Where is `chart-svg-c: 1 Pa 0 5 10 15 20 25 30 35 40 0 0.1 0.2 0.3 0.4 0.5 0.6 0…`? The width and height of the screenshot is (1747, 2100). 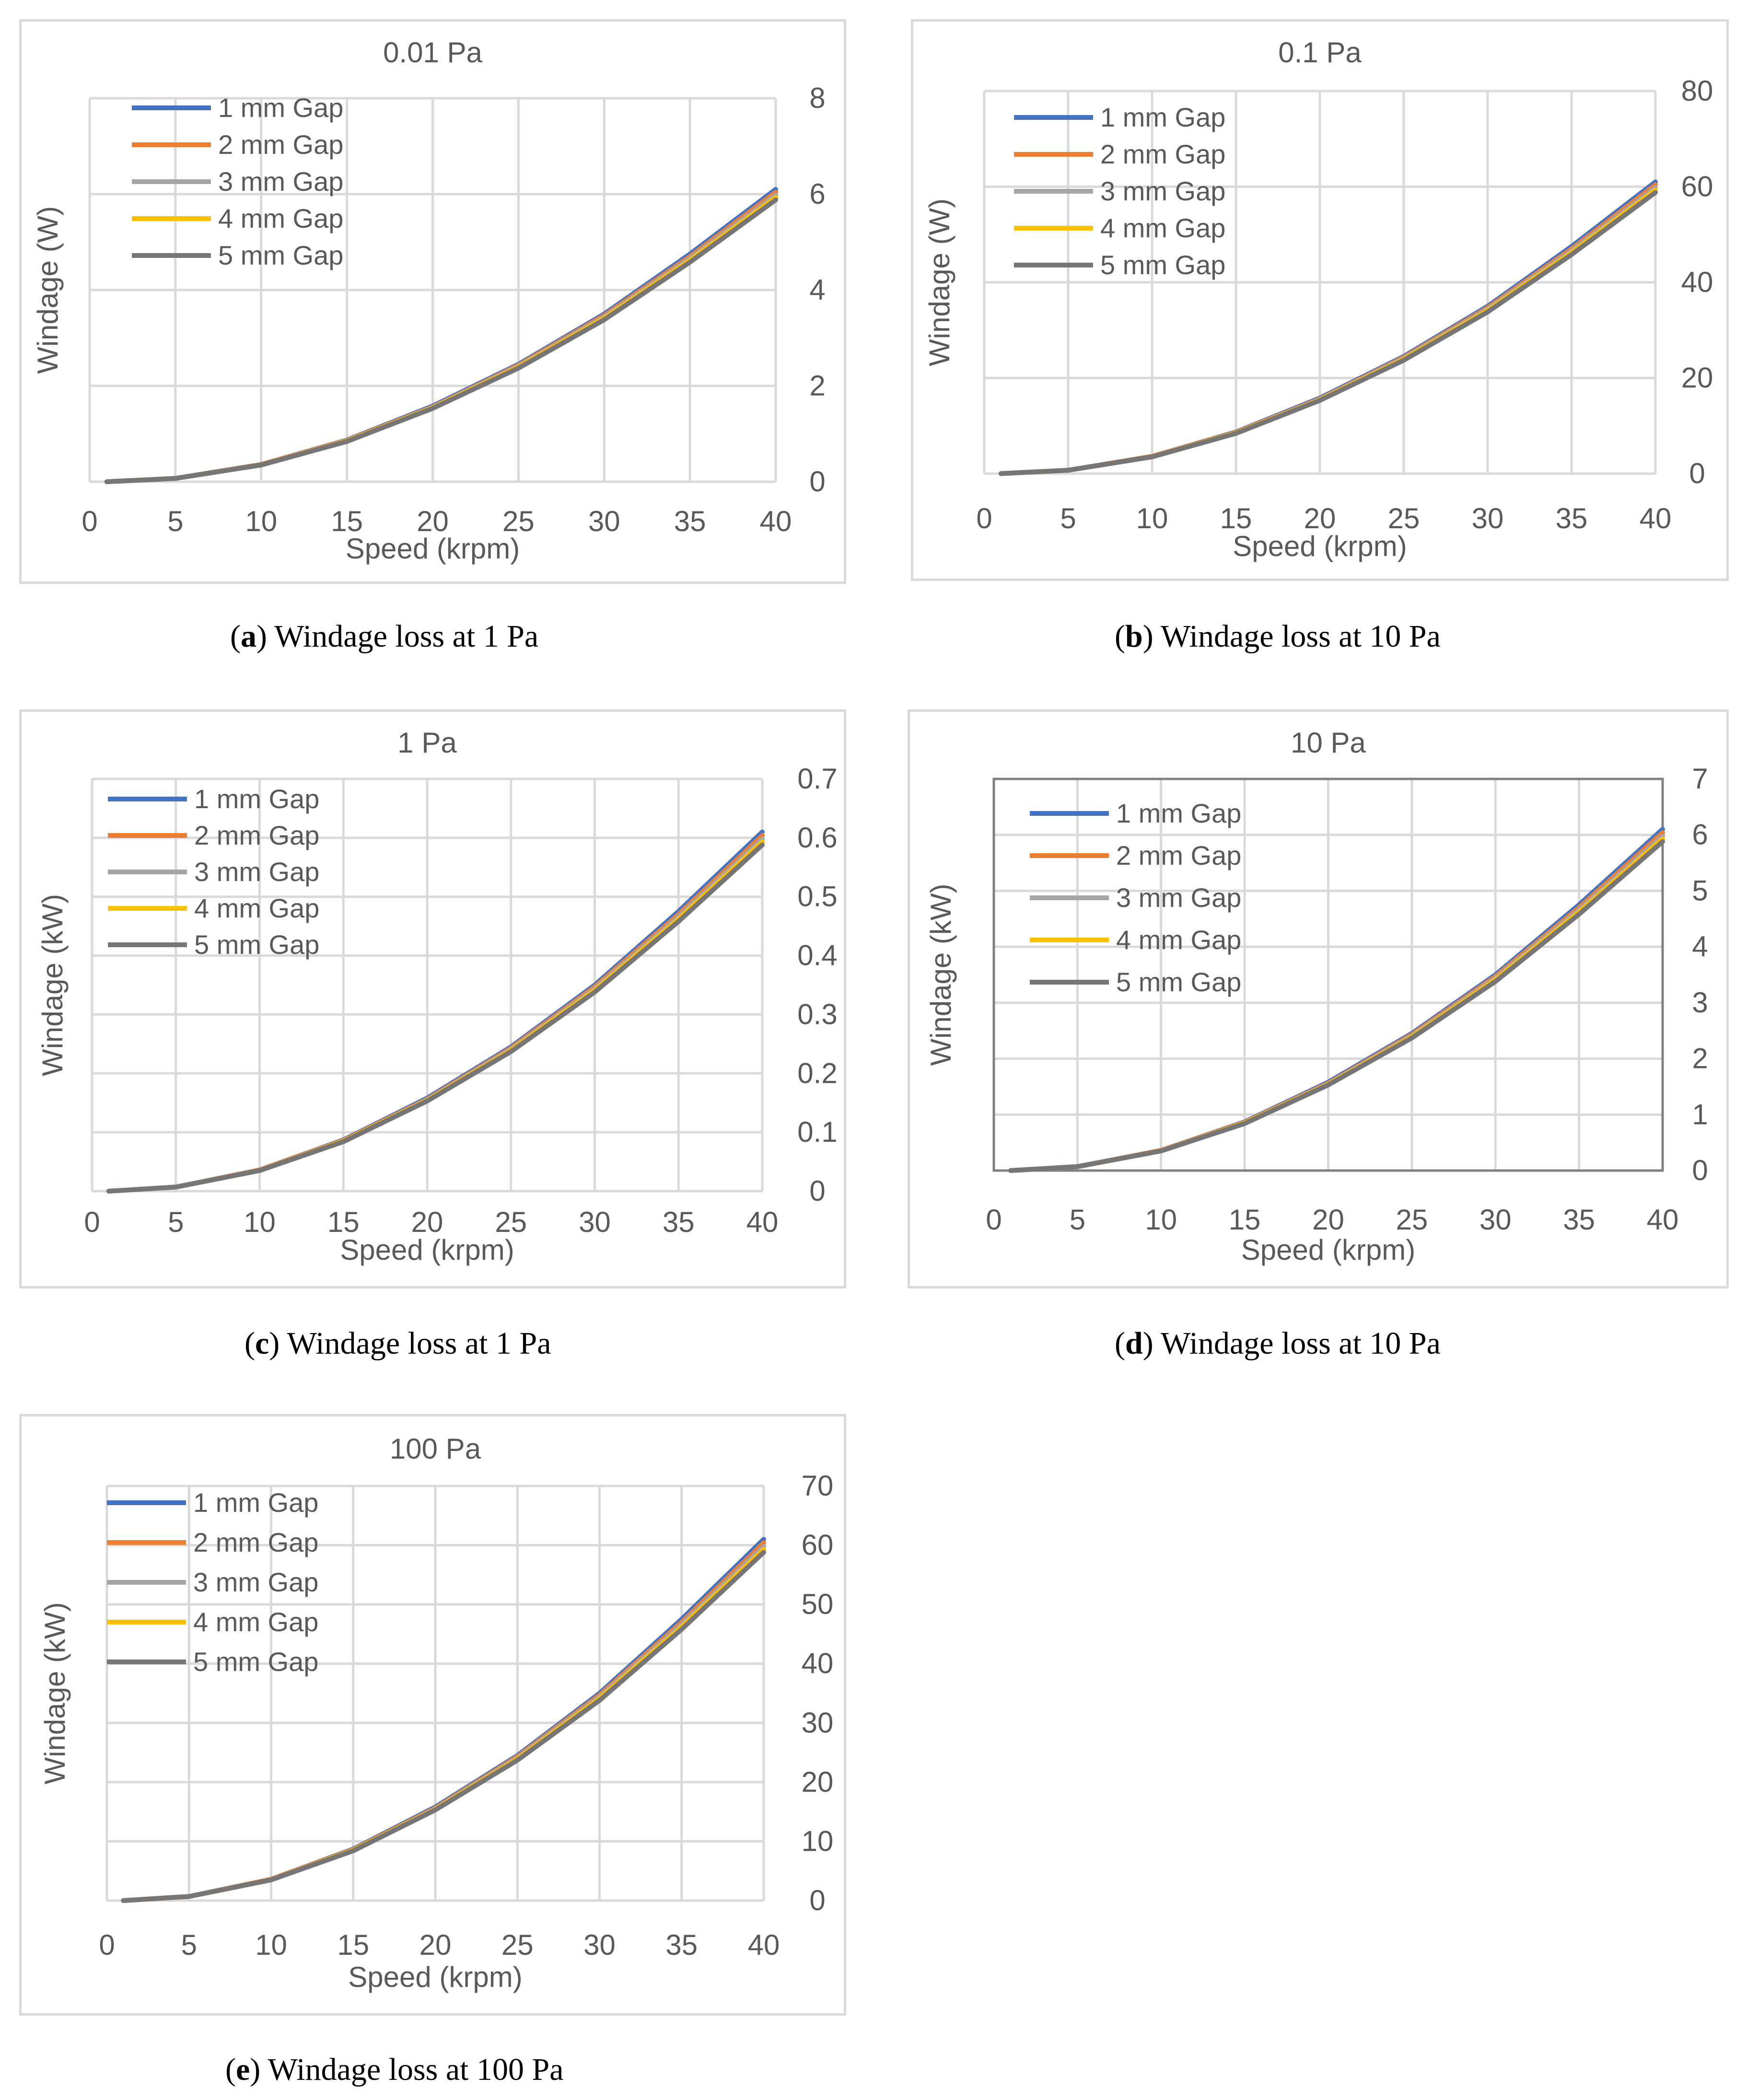
chart-svg-c: 1 Pa 0 5 10 15 20 25 30 35 40 0 0.1 0.2 0.3 0.4 0.5 0.6 0… is located at coordinates (437, 996).